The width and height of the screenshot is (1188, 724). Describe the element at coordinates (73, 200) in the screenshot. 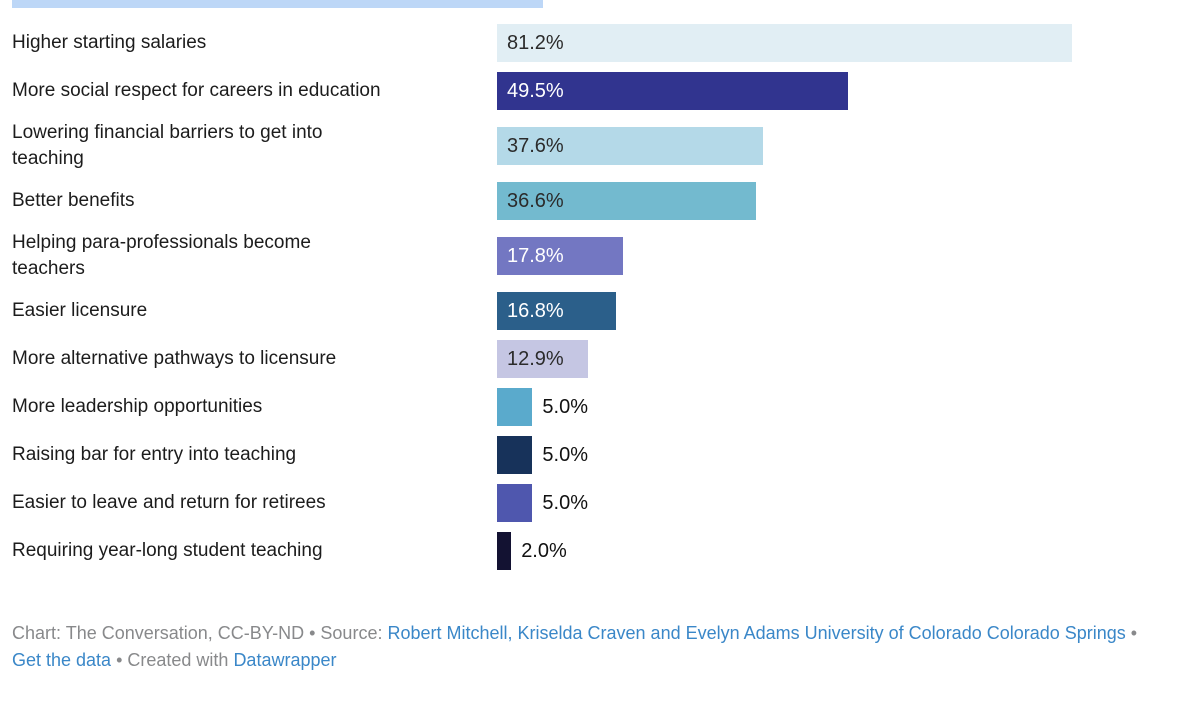

I see `category-label: Better benefits` at that location.